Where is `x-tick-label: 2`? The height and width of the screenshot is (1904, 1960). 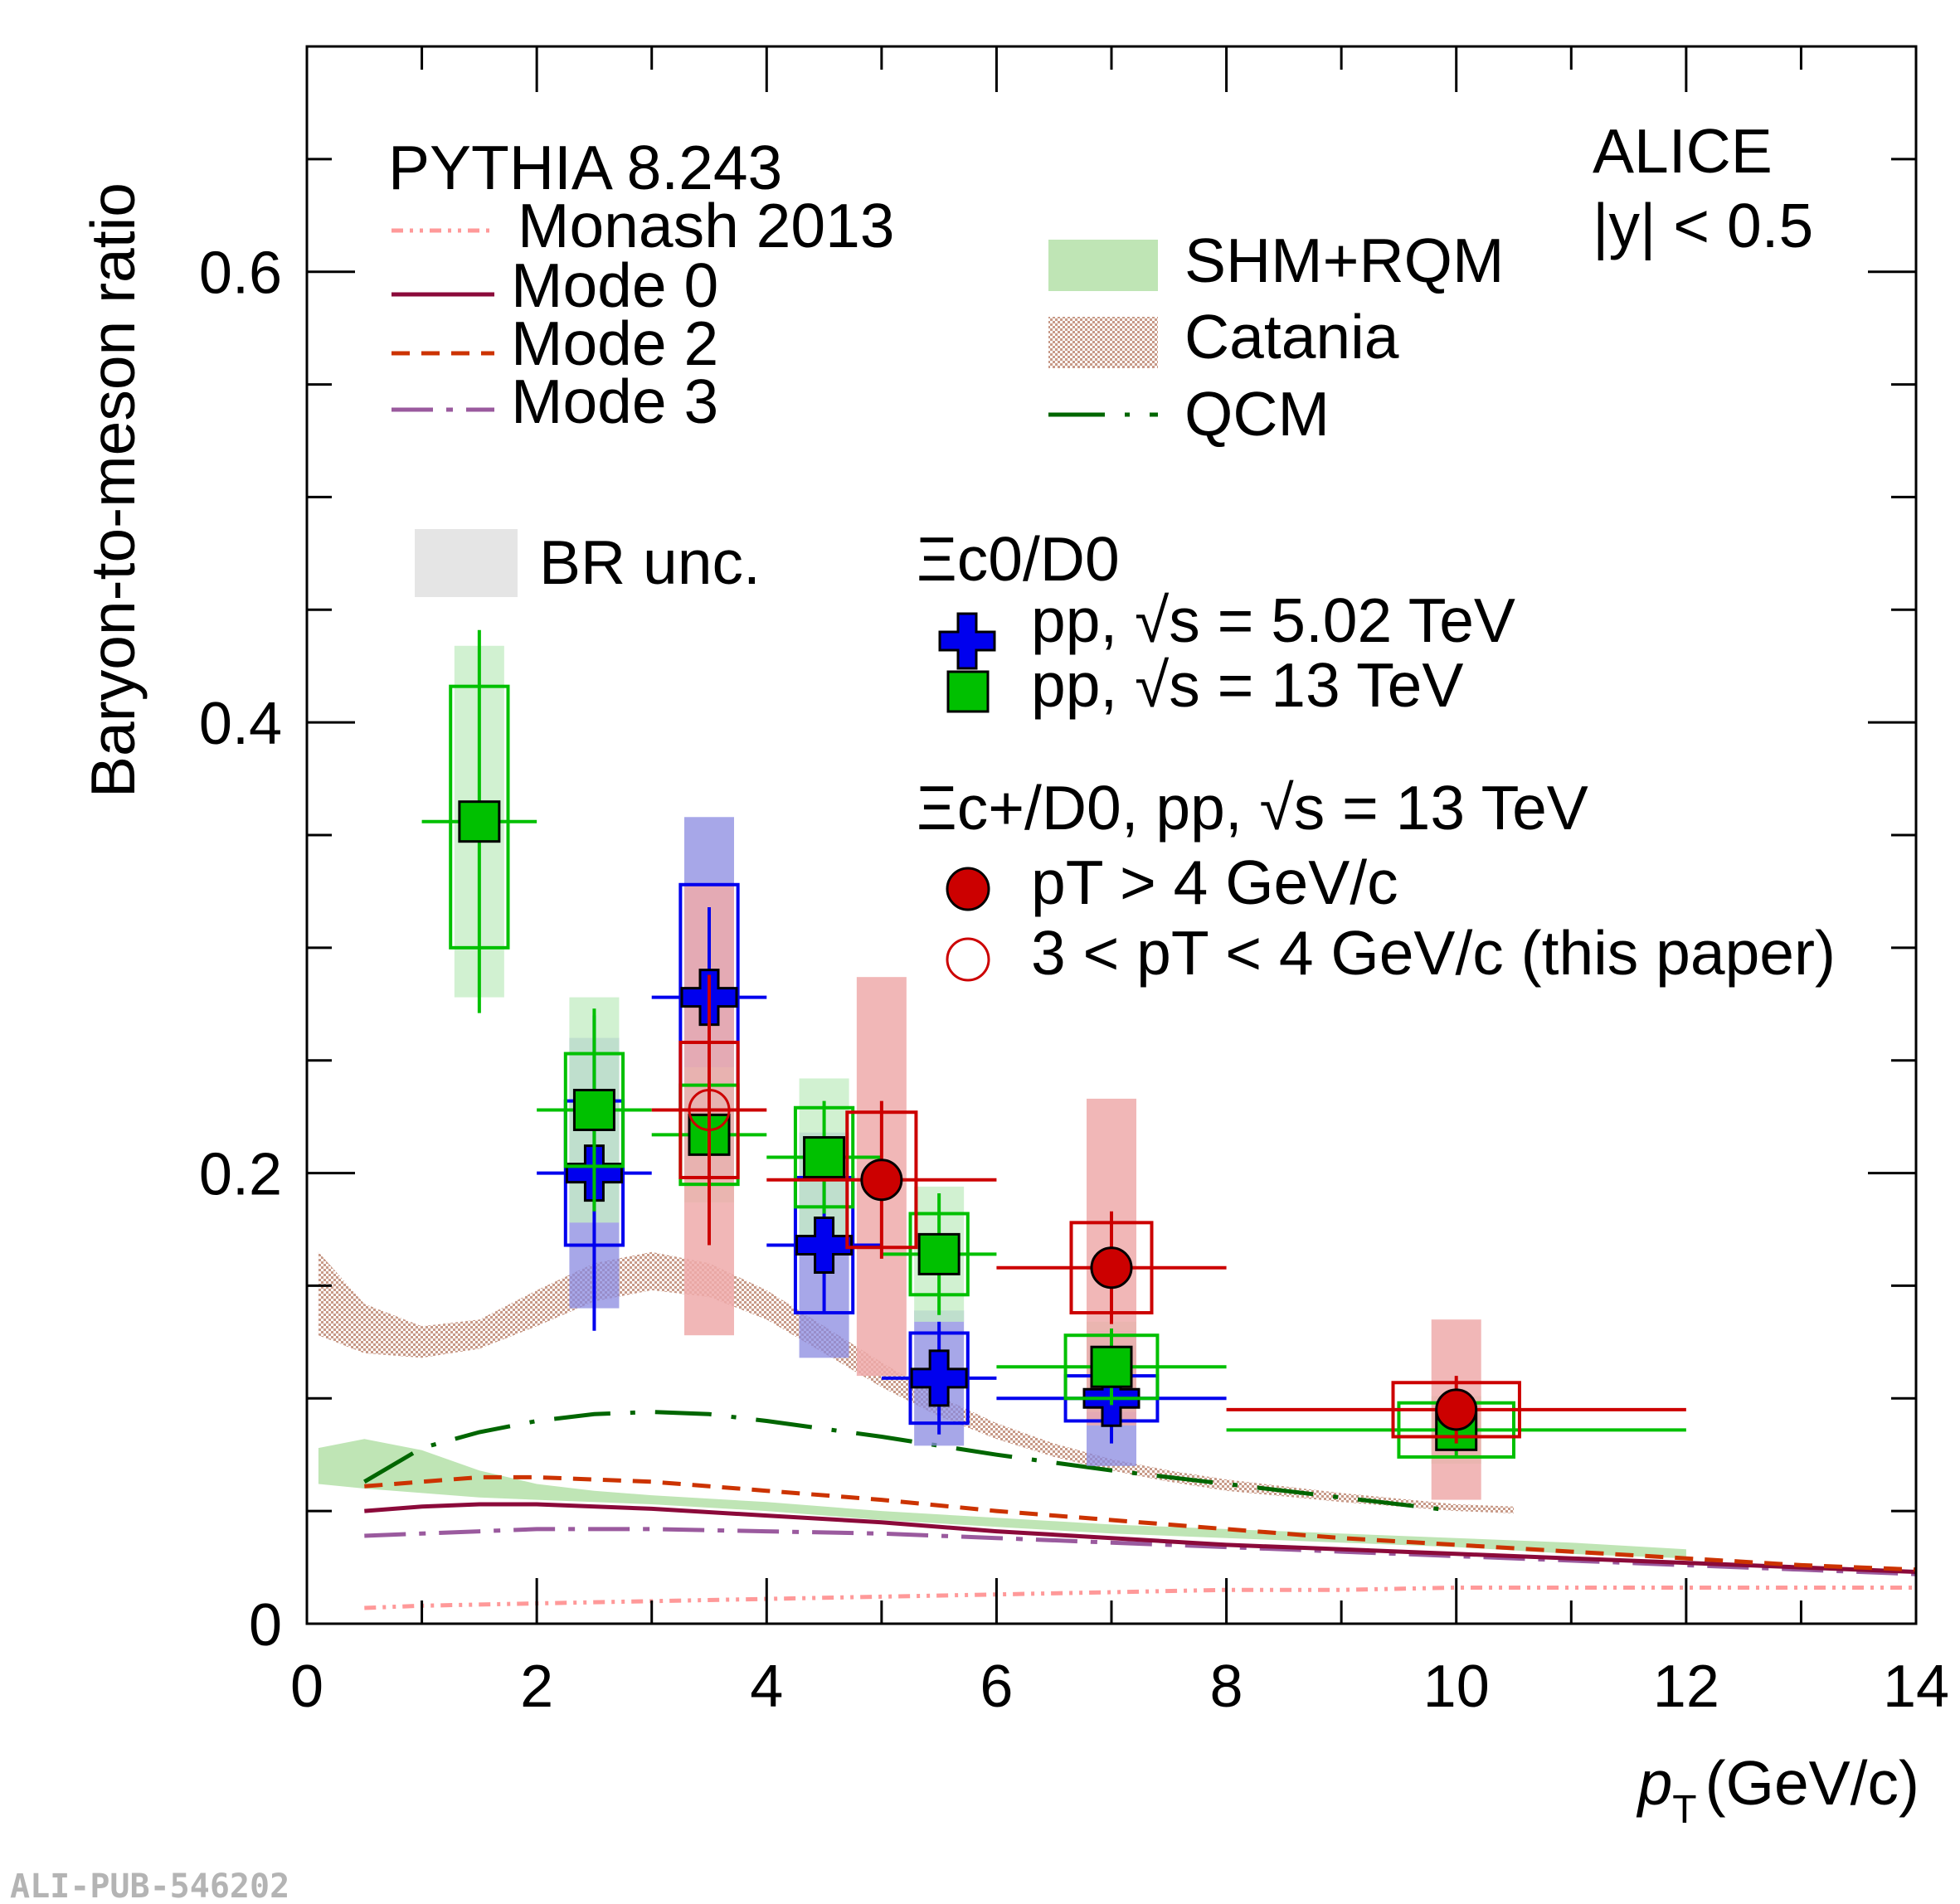 x-tick-label: 2 is located at coordinates (536, 1687).